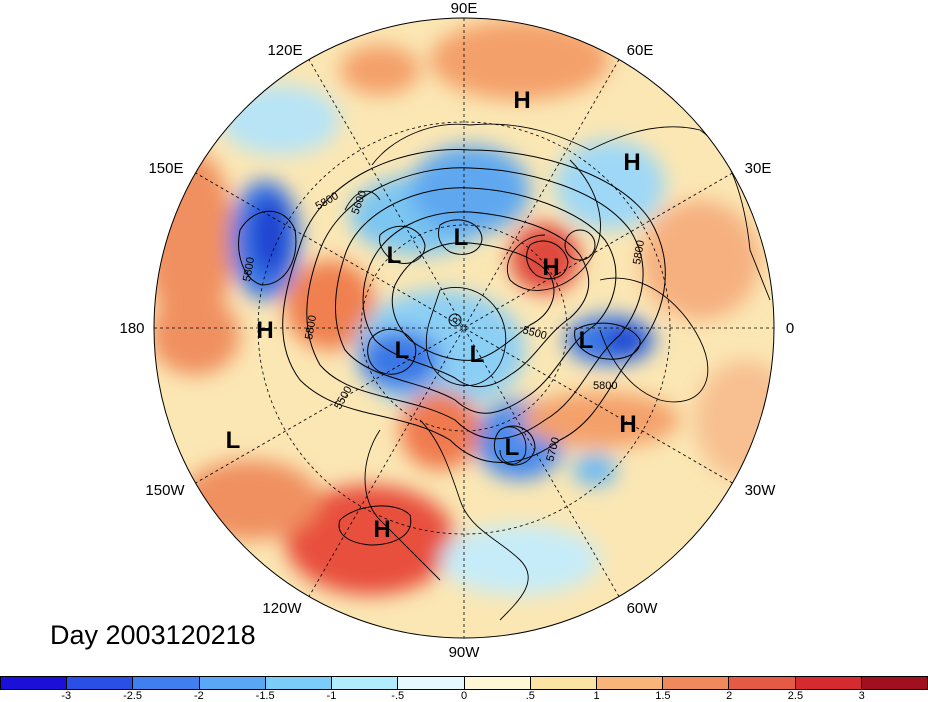 The image size is (928, 702). Describe the element at coordinates (512, 447) in the screenshot. I see `low-center-newfoundland: L` at that location.